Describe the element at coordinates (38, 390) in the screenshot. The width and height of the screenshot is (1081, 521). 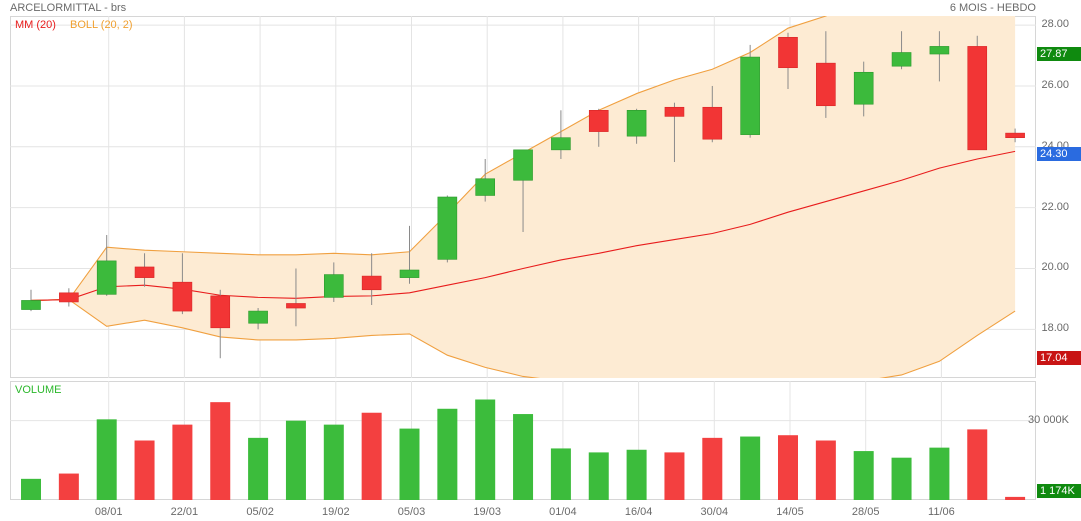
I see `legend-volume: VOLUME` at that location.